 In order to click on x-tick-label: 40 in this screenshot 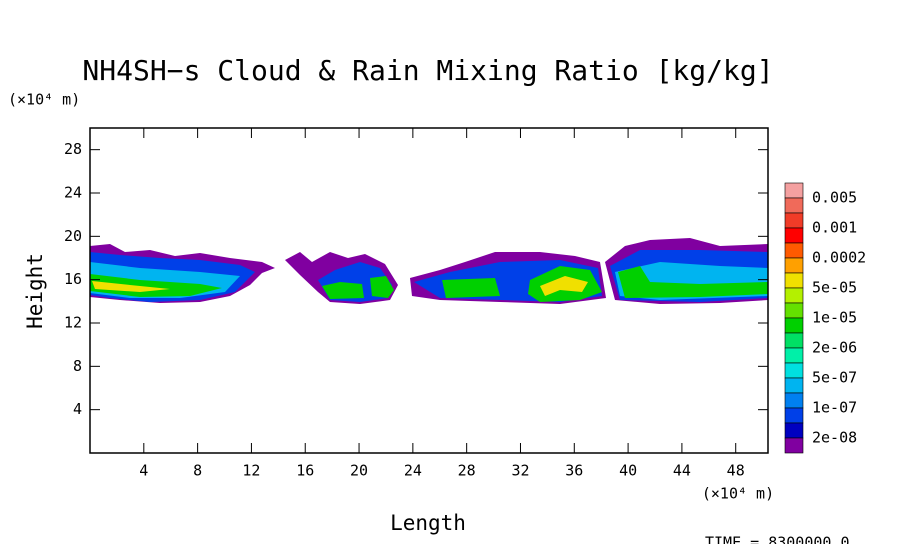, I will do `click(628, 471)`.